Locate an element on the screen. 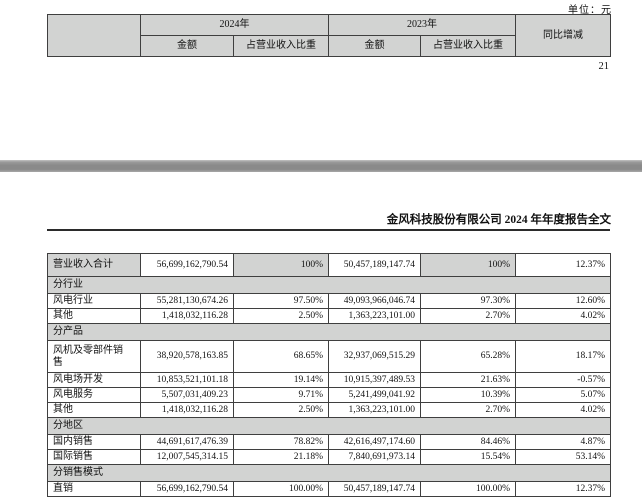  header-ratio-2024-cell: 占营业收入比重 is located at coordinates (281, 46).